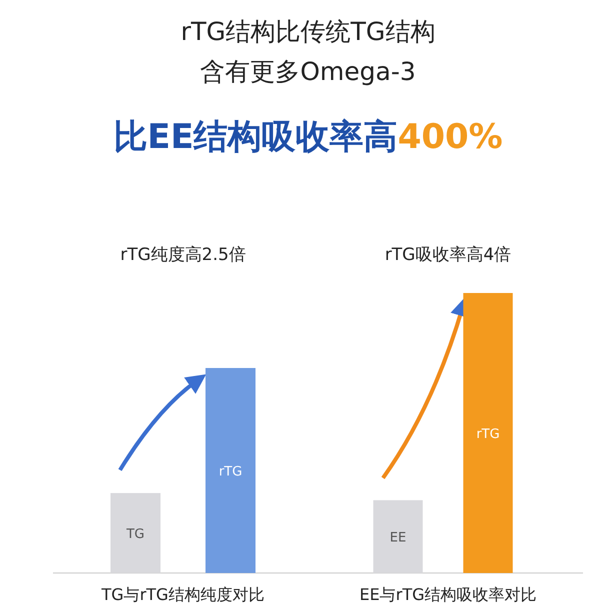  I want to click on text: 比EE结构吸收率高400%, so click(308, 137).